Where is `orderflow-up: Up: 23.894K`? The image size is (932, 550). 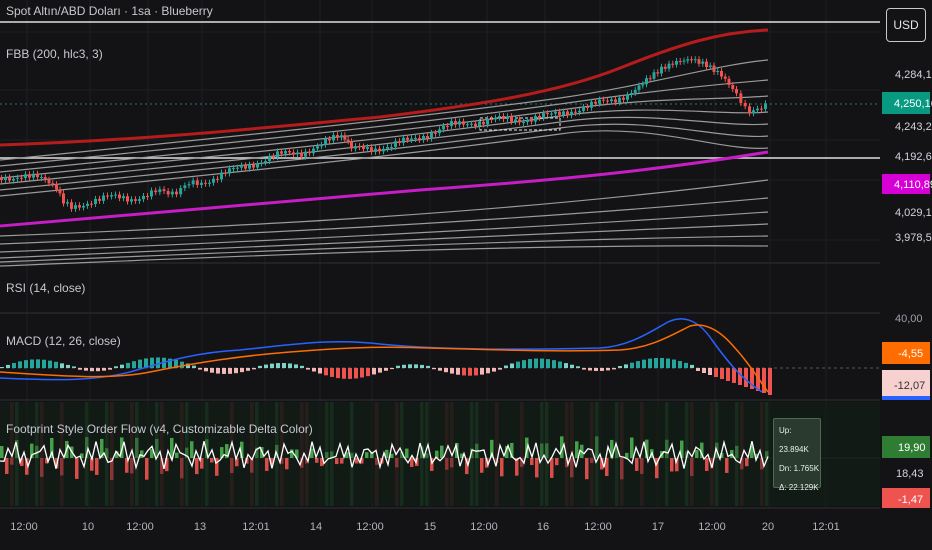 orderflow-up: Up: 23.894K is located at coordinates (794, 440).